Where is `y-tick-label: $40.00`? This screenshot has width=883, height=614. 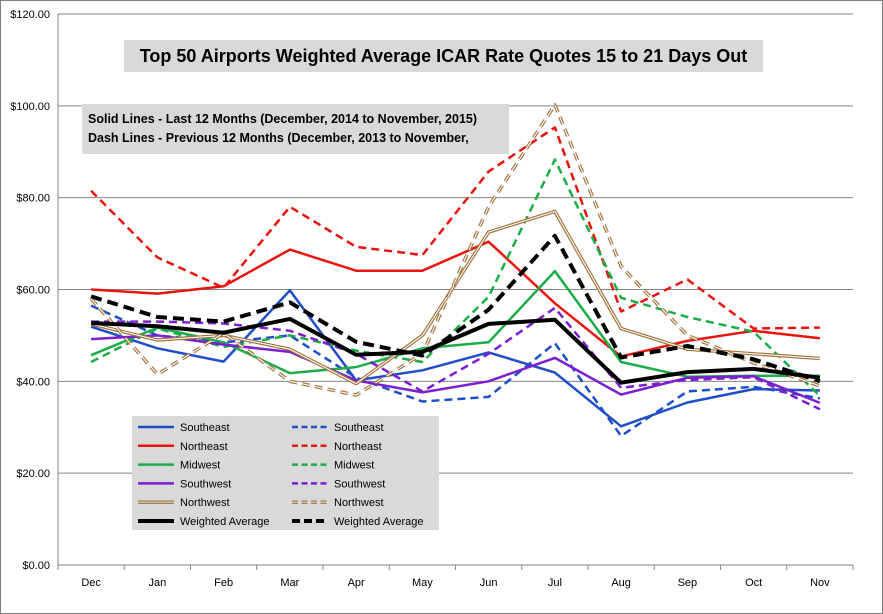 y-tick-label: $40.00 is located at coordinates (33, 382).